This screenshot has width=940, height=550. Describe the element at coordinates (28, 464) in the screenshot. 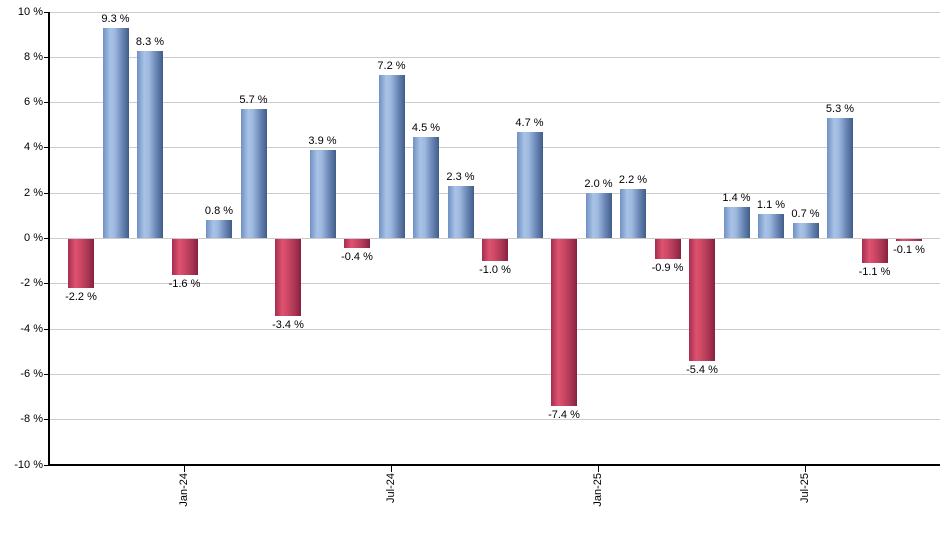

I see `y-tick-label: -10 %` at that location.